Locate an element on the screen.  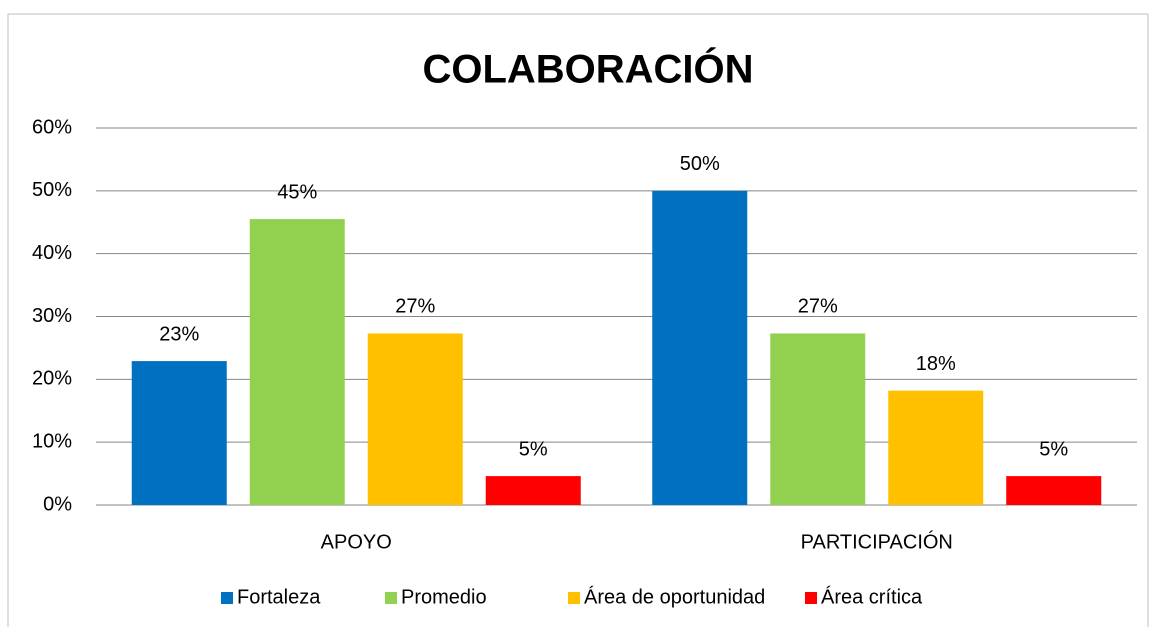
value-label: 45% is located at coordinates (297, 192).